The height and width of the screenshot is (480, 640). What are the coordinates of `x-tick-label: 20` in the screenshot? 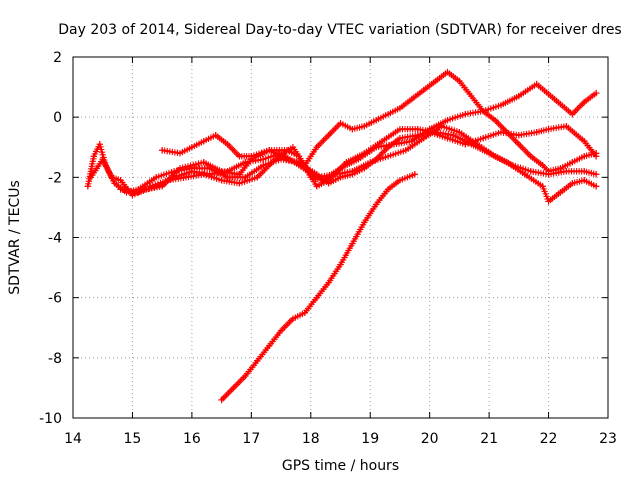 It's located at (430, 439).